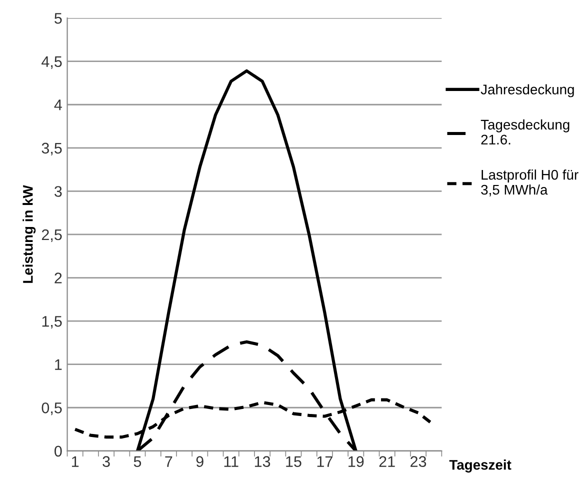 This screenshot has height=488, width=585. What do you see at coordinates (58, 18) in the screenshot?
I see `y-tick-label: 5` at bounding box center [58, 18].